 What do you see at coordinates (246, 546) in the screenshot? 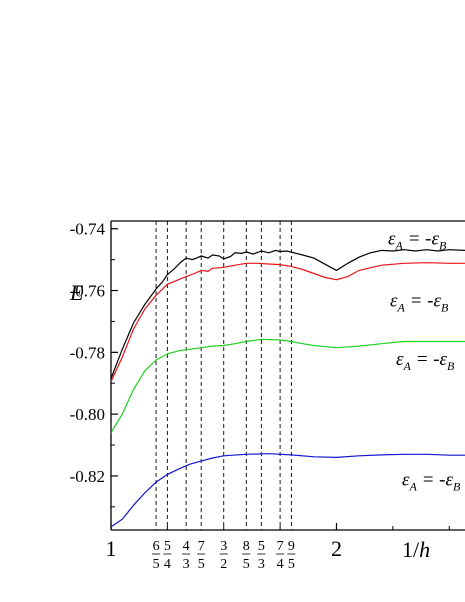
I see `fraction-numerator: 8` at bounding box center [246, 546].